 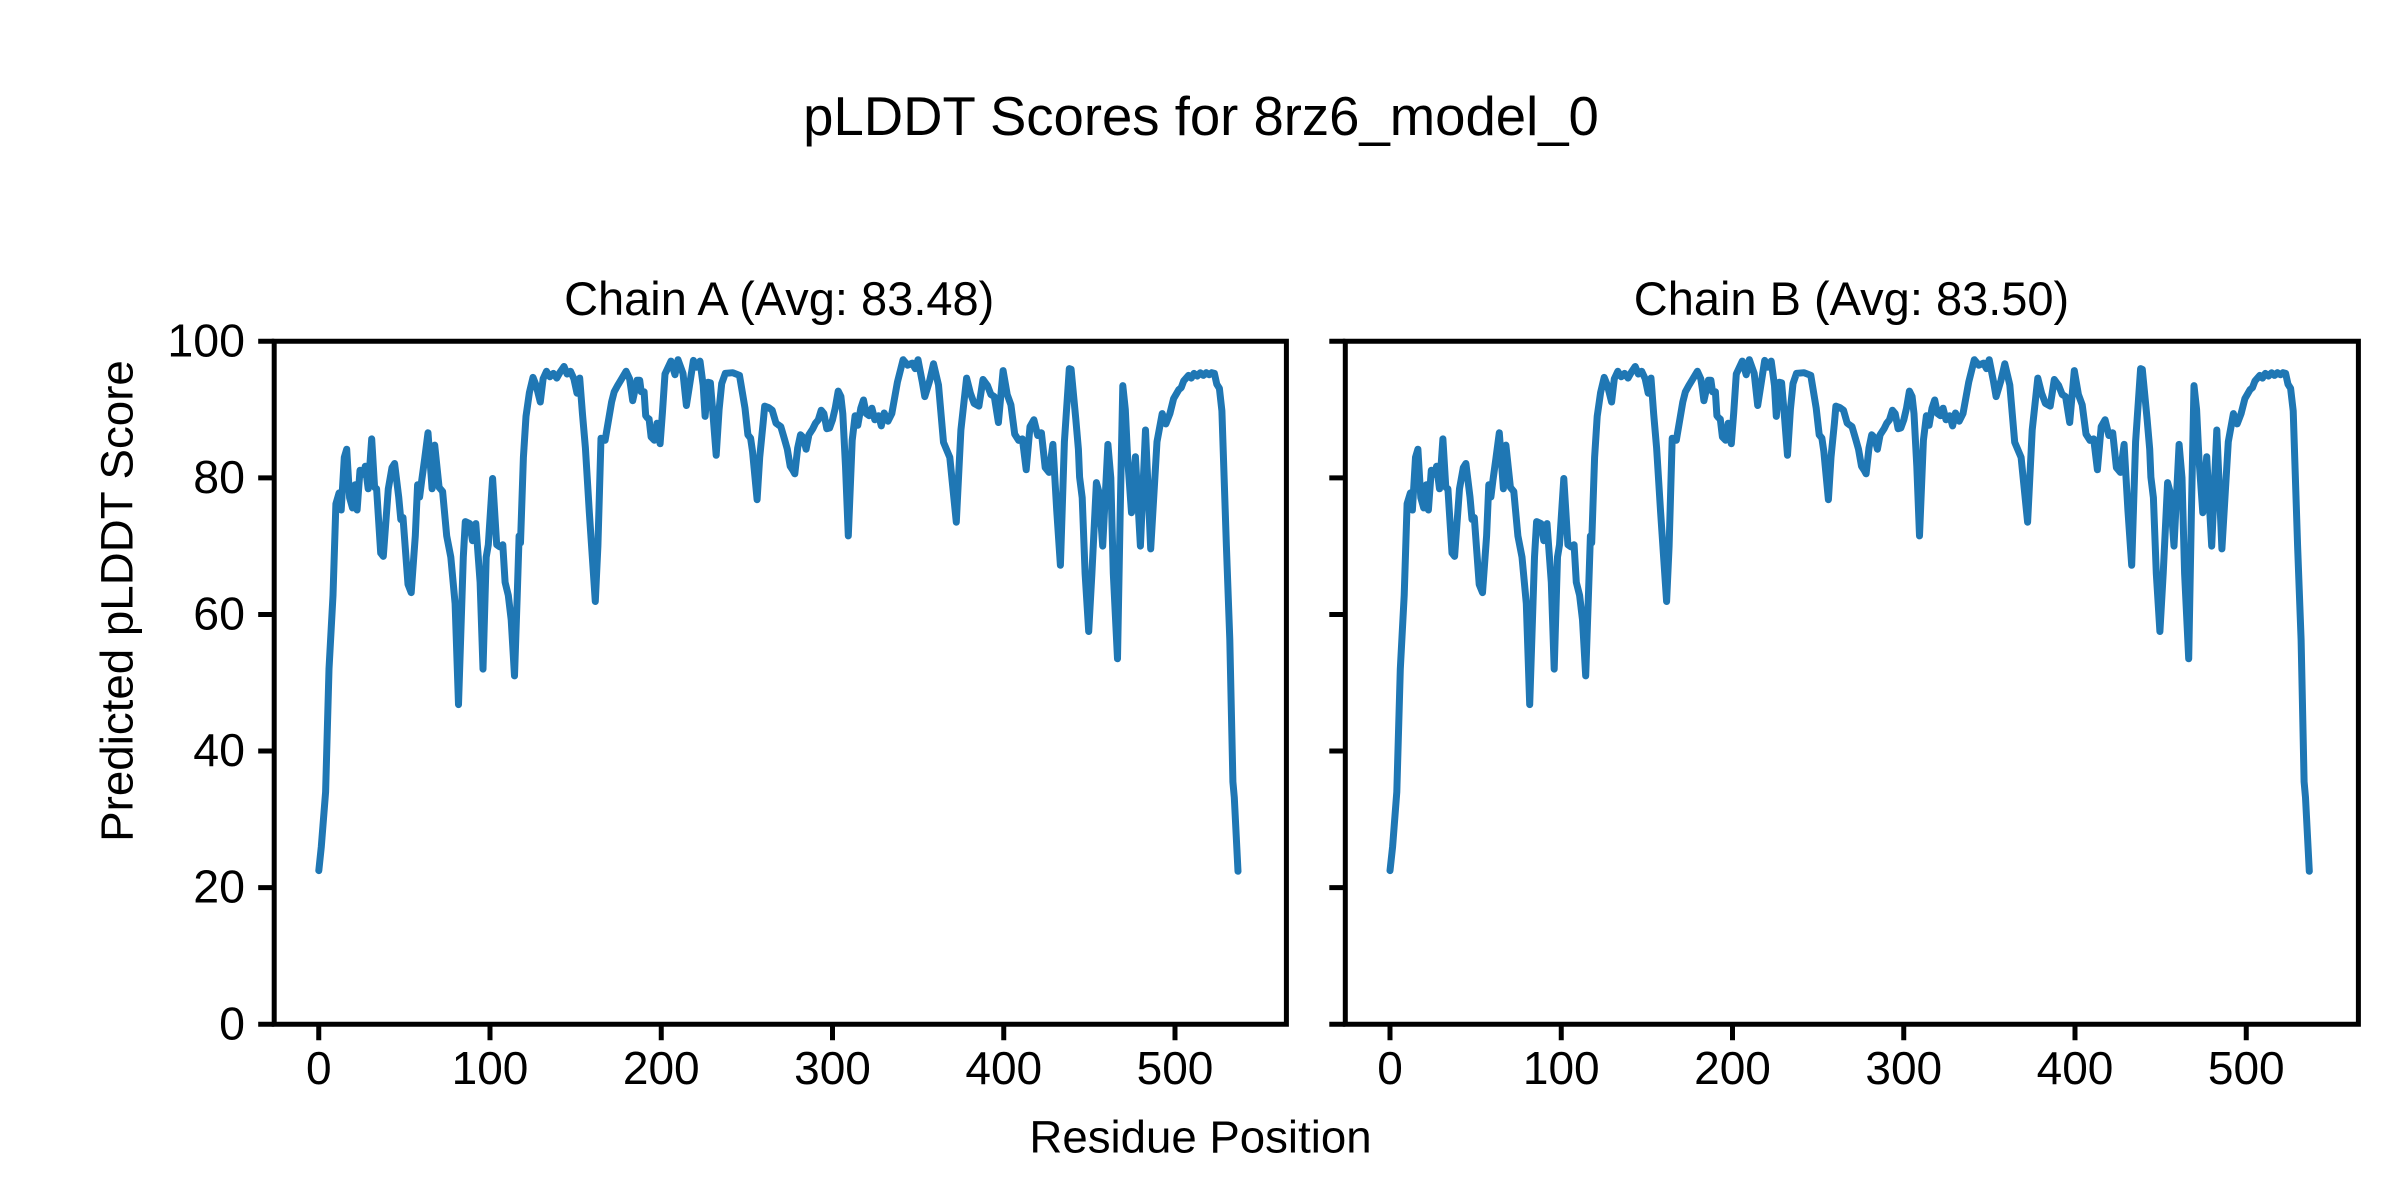 I want to click on svg-text: Chain A (Avg: 83.48), so click(x=779, y=298).